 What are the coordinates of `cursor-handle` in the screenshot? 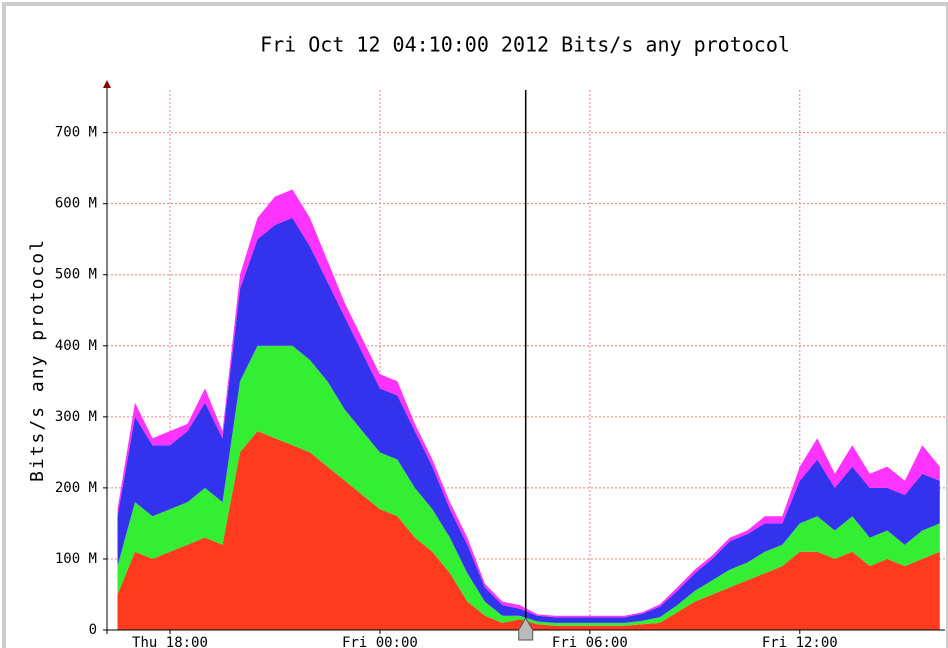 It's located at (526, 629).